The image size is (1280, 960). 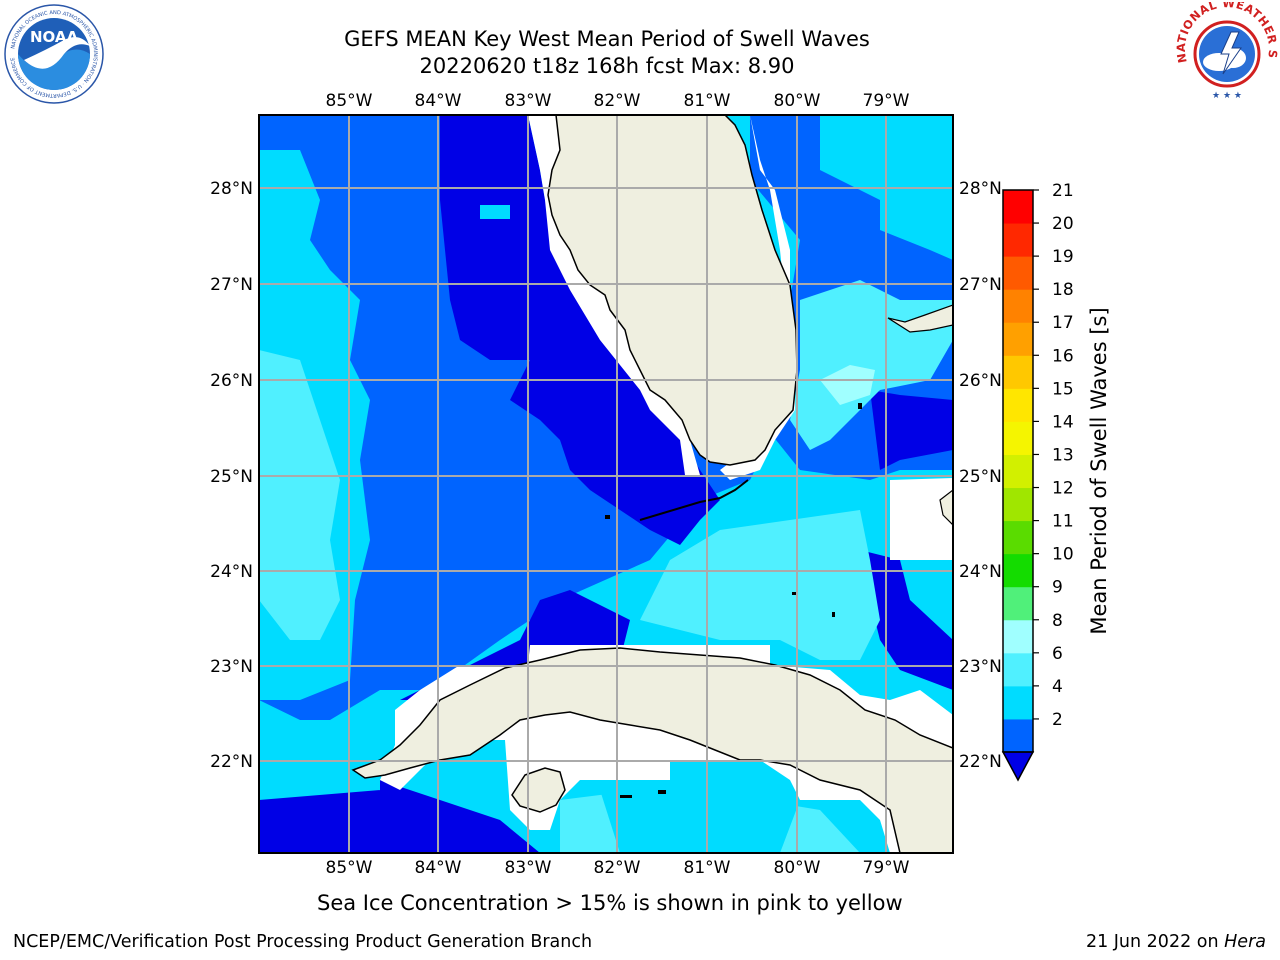 I want to click on colorbar-tick-label: 2, so click(x=1057, y=720).